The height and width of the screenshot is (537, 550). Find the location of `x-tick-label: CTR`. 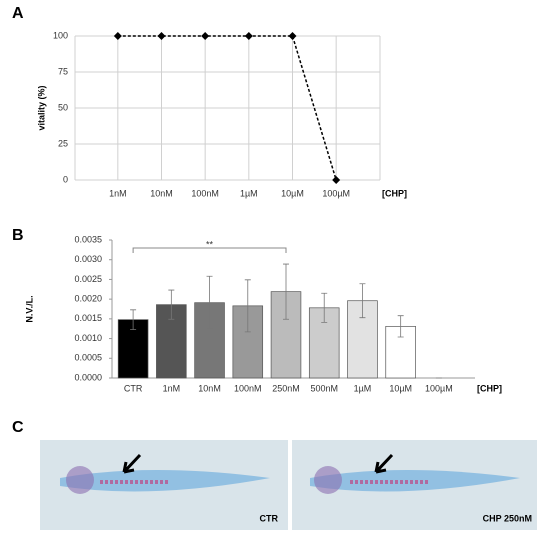

x-tick-label: CTR is located at coordinates (133, 388).